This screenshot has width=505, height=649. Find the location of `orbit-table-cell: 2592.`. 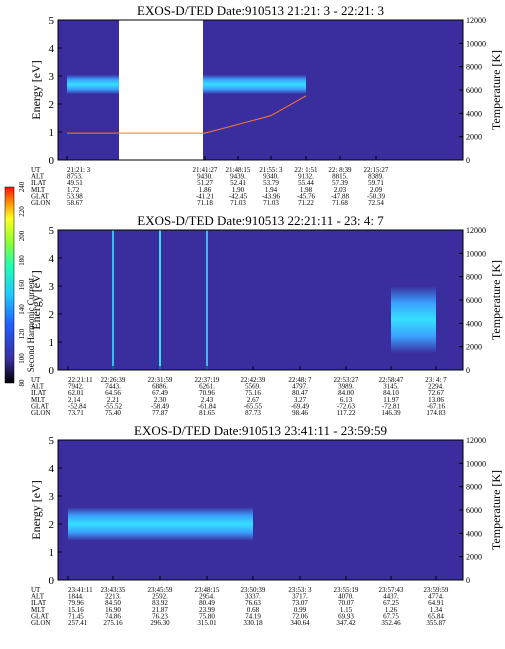

orbit-table-cell: 2592. is located at coordinates (160, 597).